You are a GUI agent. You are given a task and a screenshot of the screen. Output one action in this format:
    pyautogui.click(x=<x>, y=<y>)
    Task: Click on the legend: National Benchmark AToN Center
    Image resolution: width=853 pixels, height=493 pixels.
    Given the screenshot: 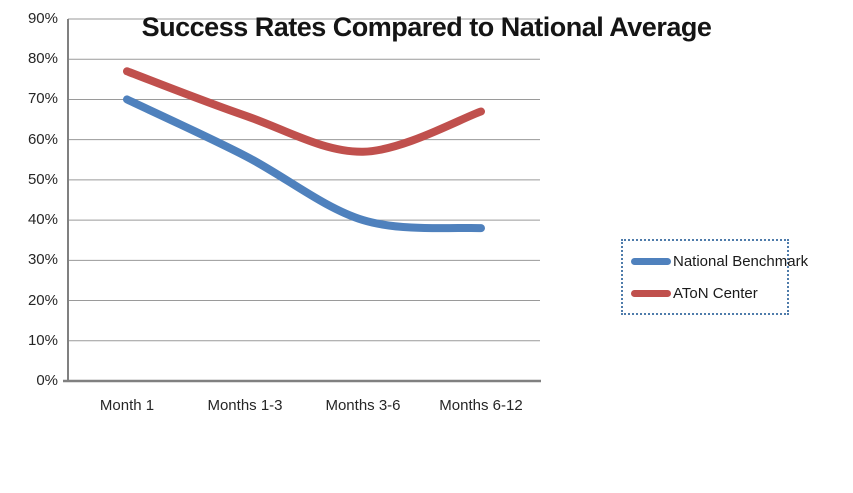 What is the action you would take?
    pyautogui.click(x=714, y=277)
    